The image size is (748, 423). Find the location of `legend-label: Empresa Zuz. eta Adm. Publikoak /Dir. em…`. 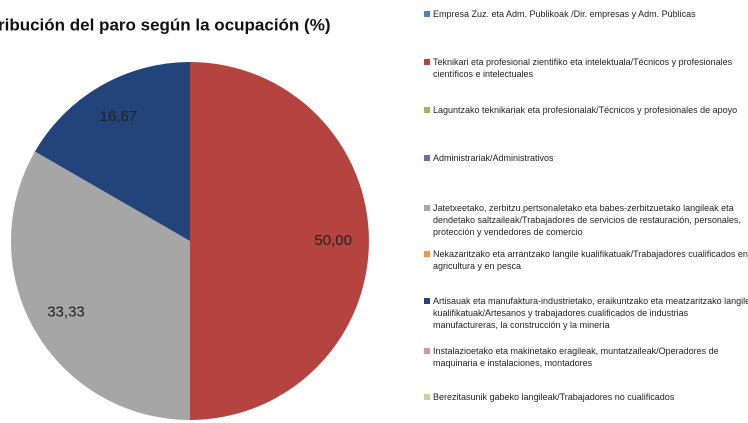

legend-label: Empresa Zuz. eta Adm. Publikoak /Dir. em… is located at coordinates (564, 14).